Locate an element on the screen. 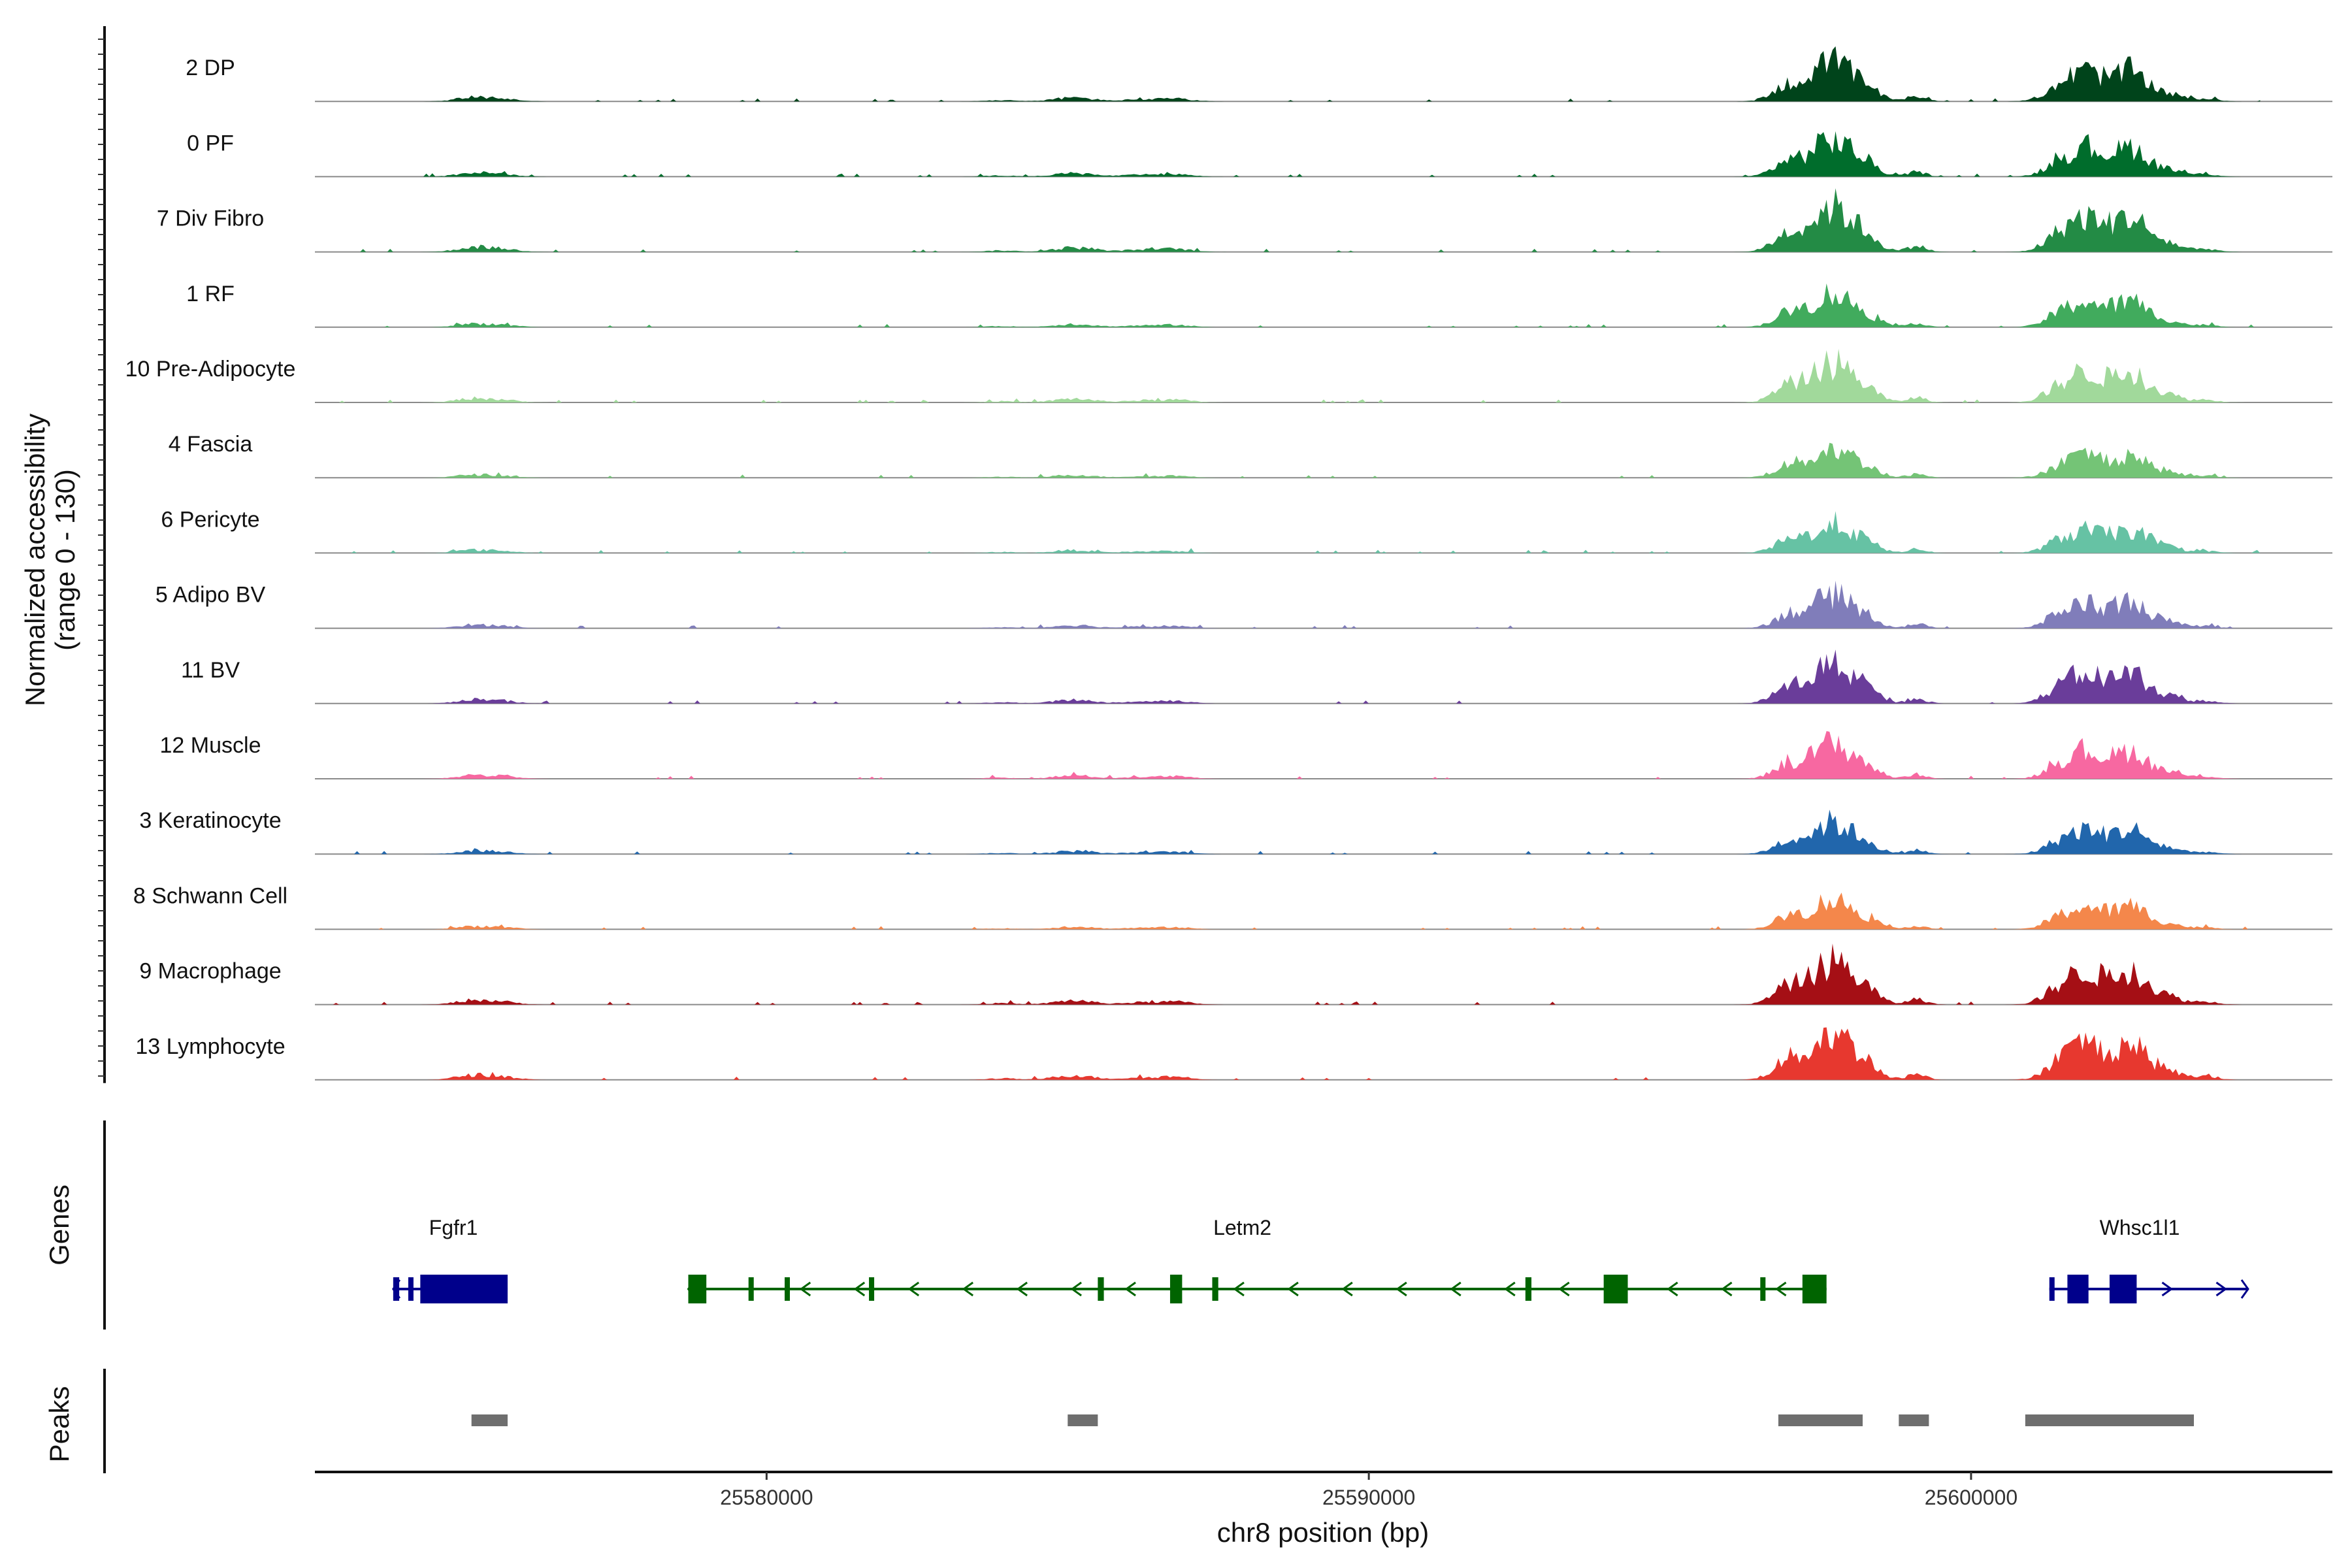  coverage-track: 6 Pericyte is located at coordinates (1246, 530).